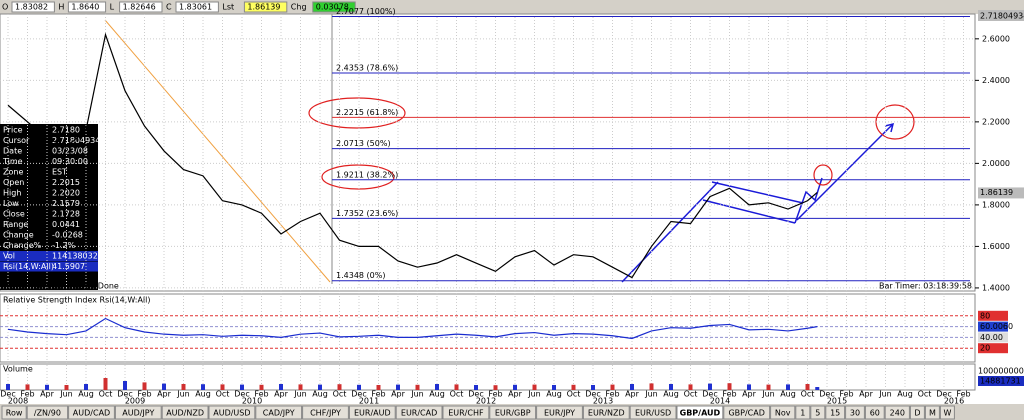 The image size is (1024, 420). Describe the element at coordinates (996, 326) in the screenshot. I see `rsi-tick-label: 60.0060` at that location.